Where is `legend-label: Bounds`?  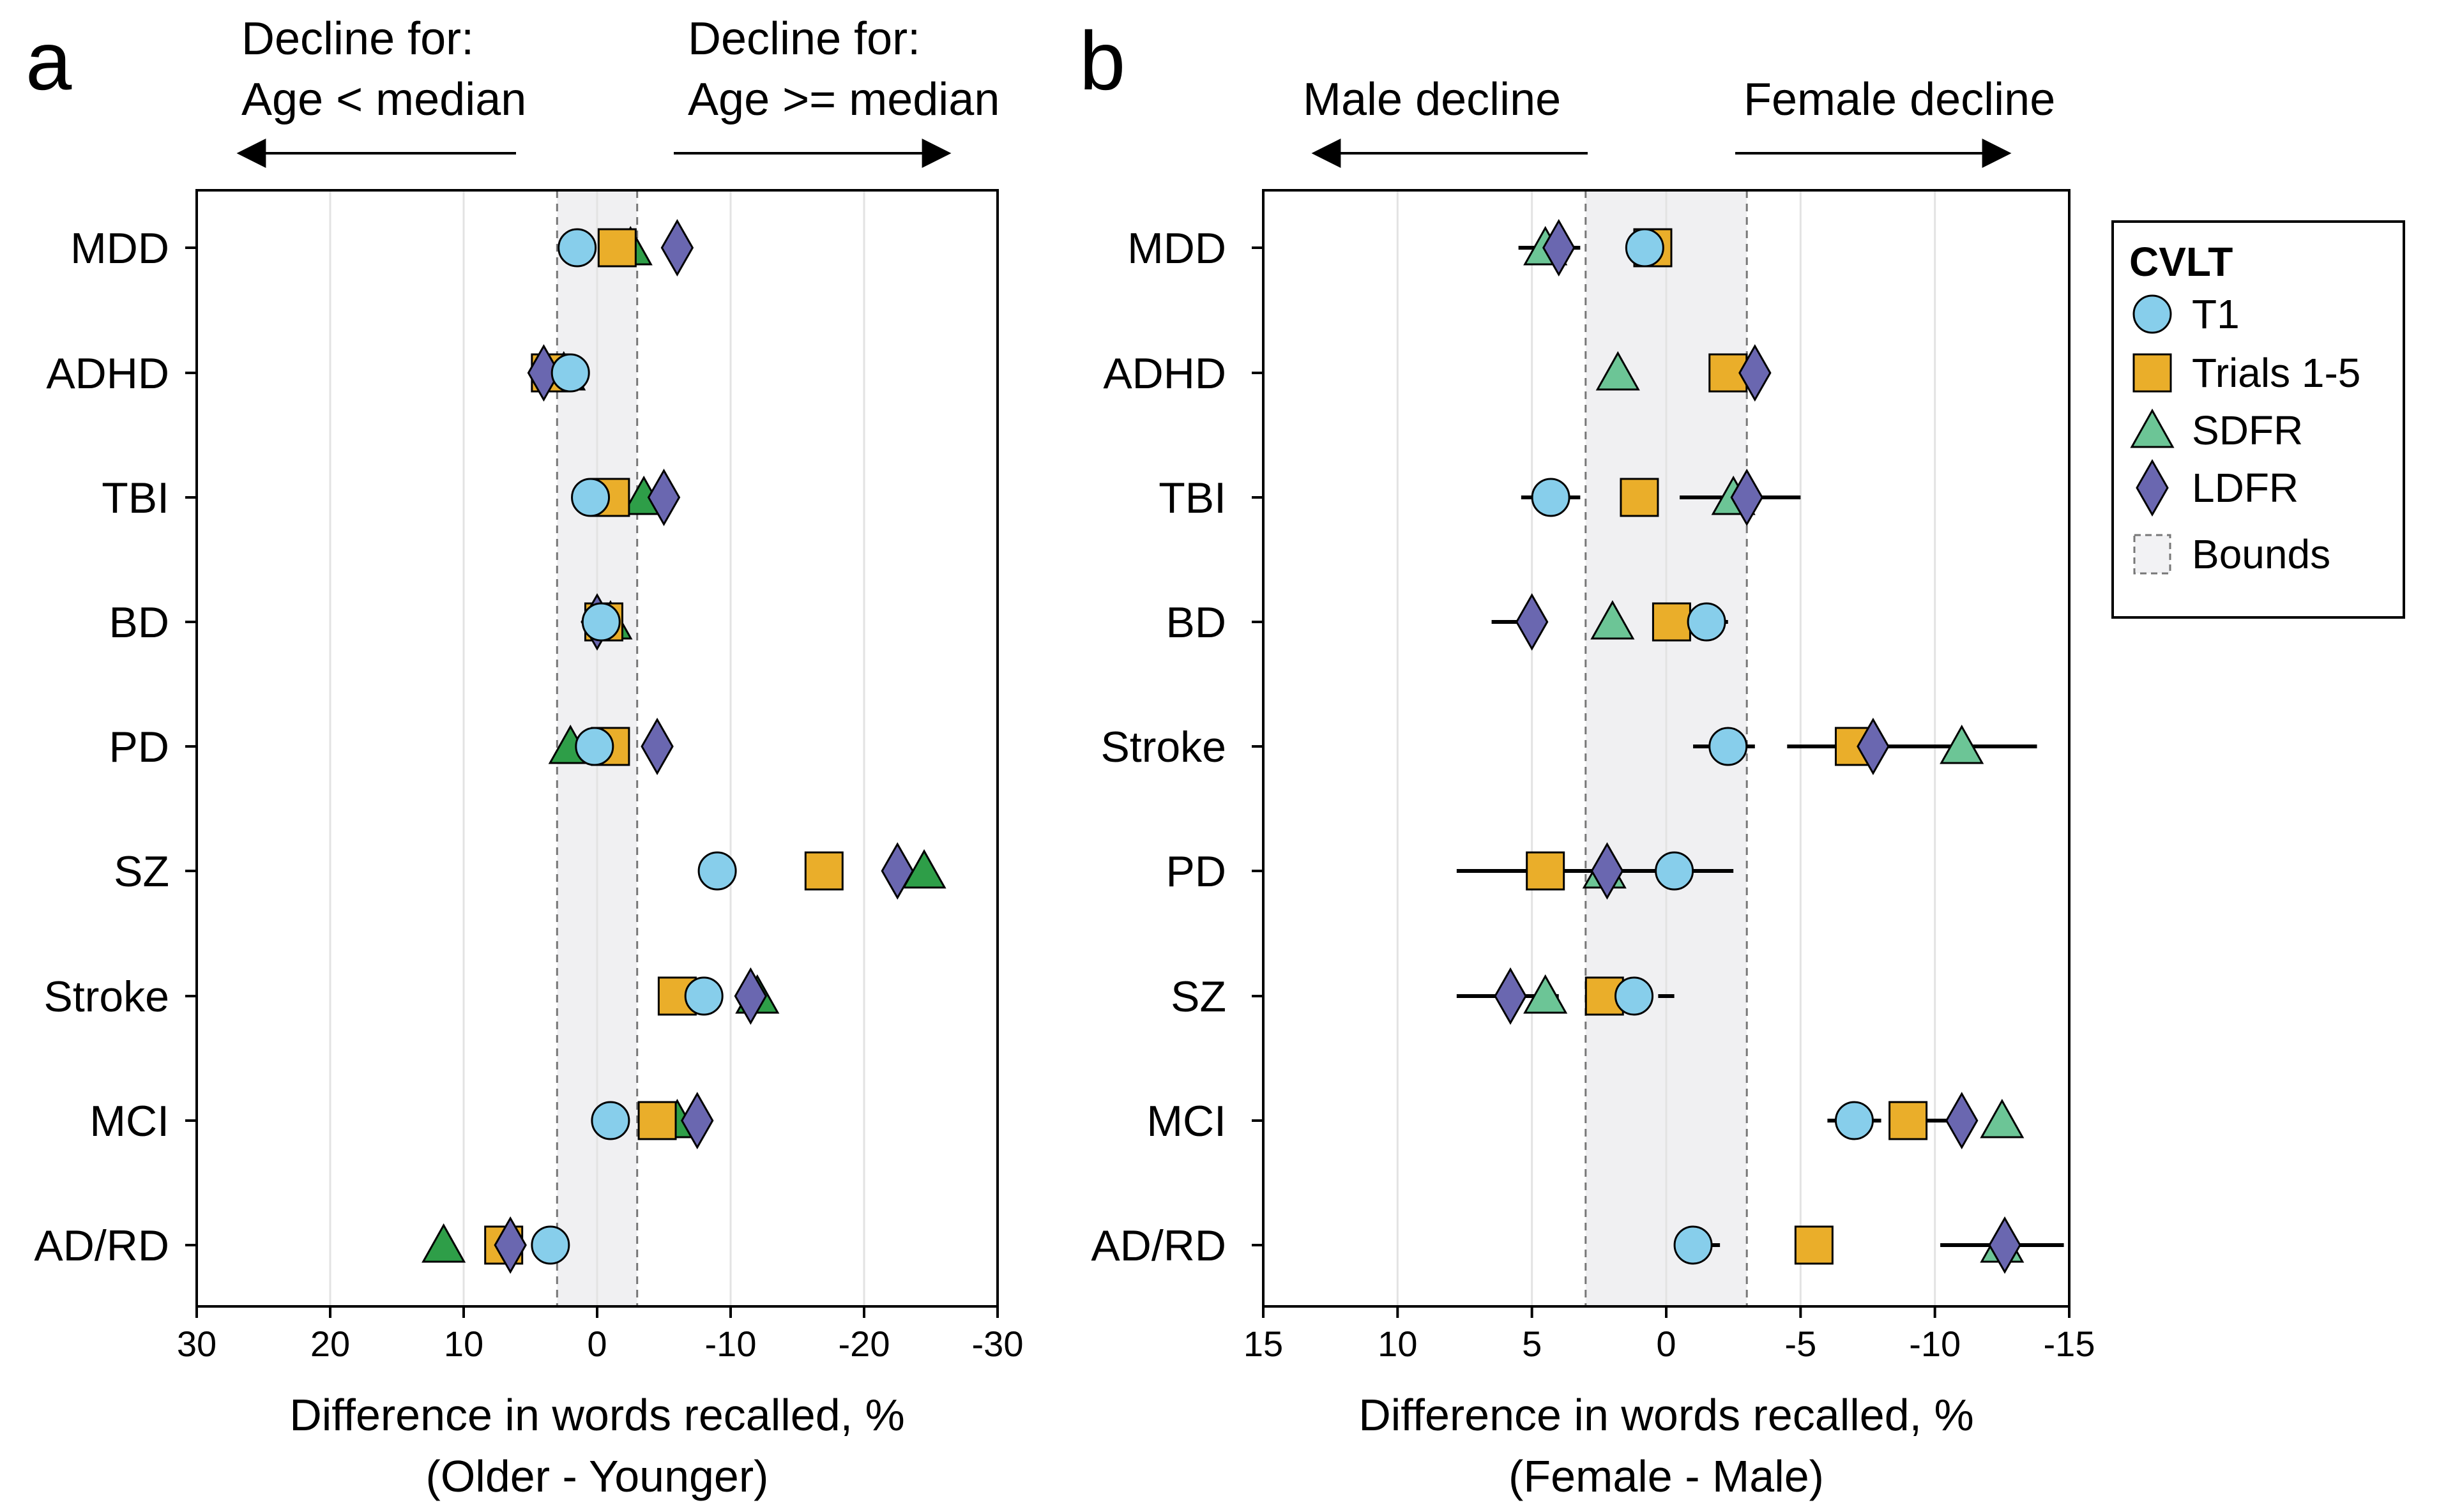 legend-label: Bounds is located at coordinates (2261, 554).